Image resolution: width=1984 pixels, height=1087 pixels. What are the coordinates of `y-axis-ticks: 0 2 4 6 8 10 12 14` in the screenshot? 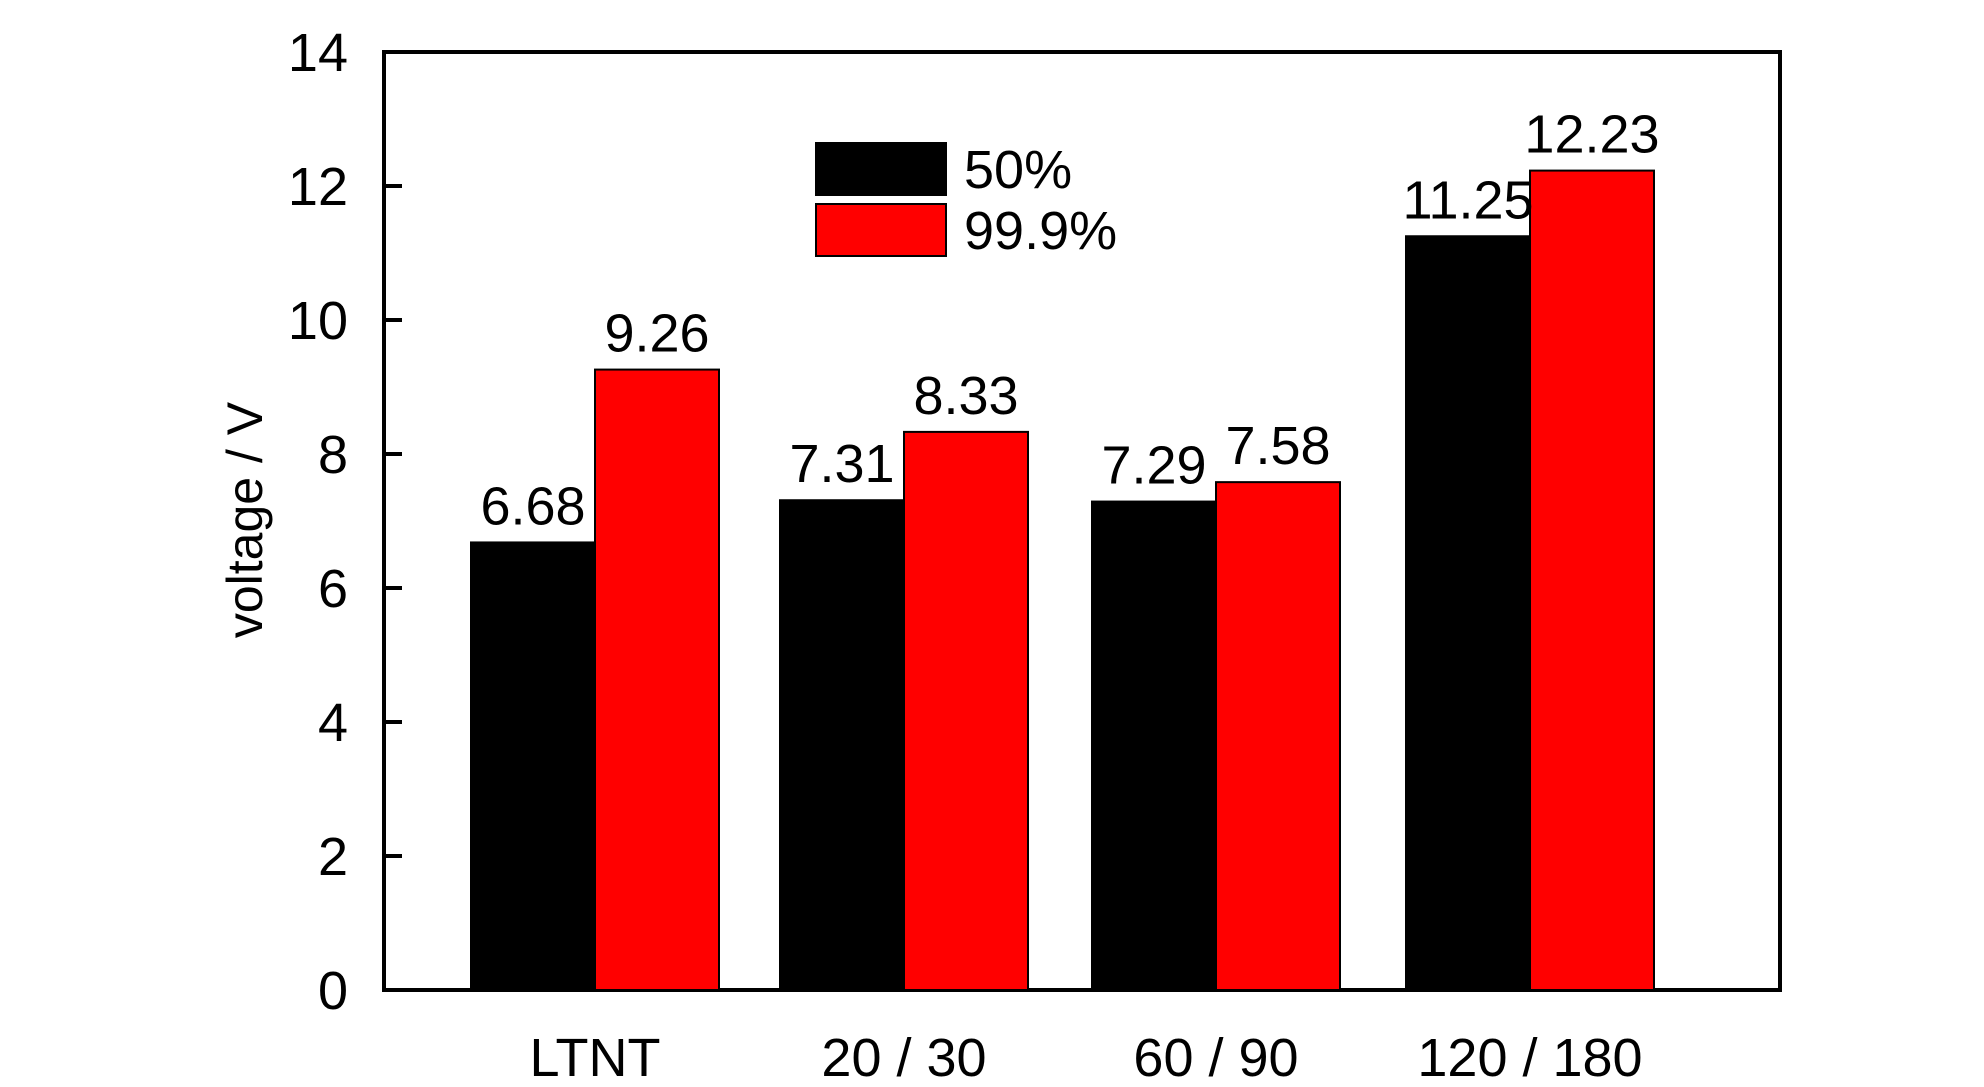 It's located at (345, 522).